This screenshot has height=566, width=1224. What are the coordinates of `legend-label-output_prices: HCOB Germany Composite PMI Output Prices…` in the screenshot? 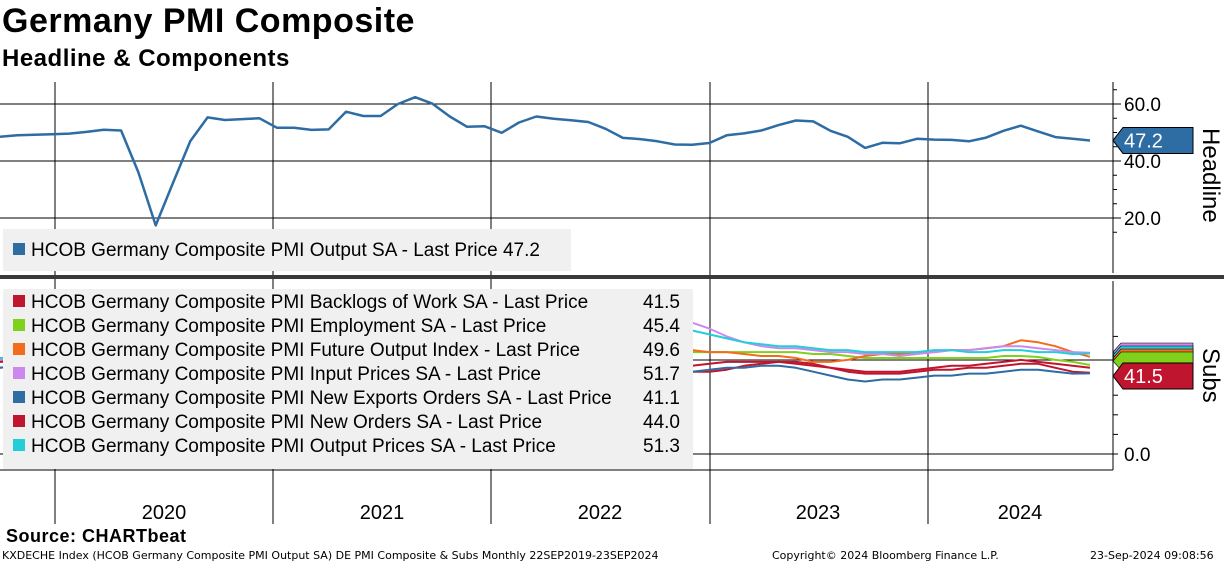 It's located at (293, 446).